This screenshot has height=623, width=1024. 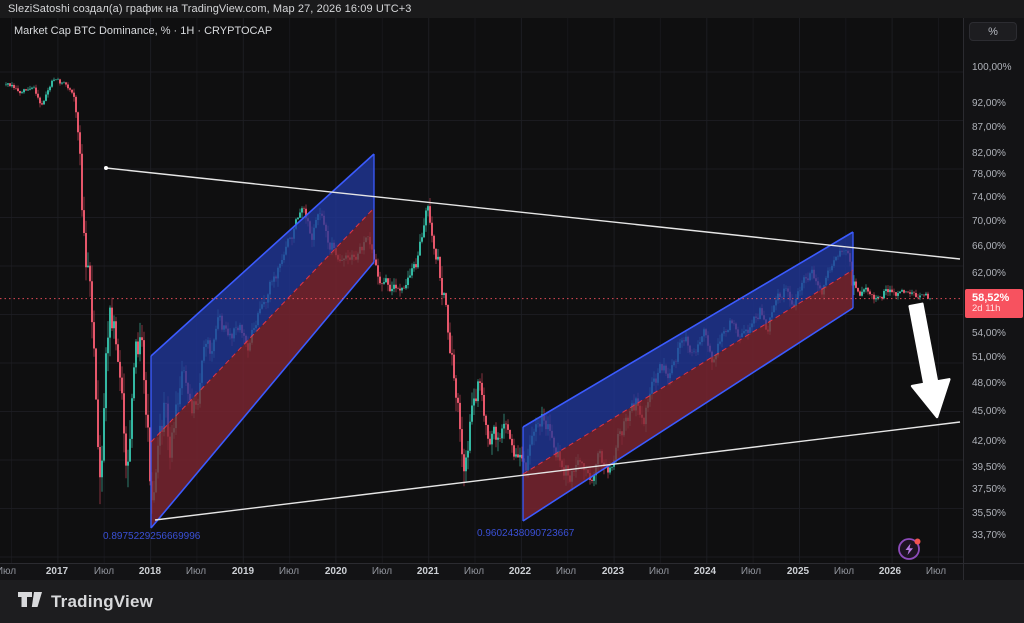 What do you see at coordinates (989, 127) in the screenshot?
I see `price-tick: 87,00%` at bounding box center [989, 127].